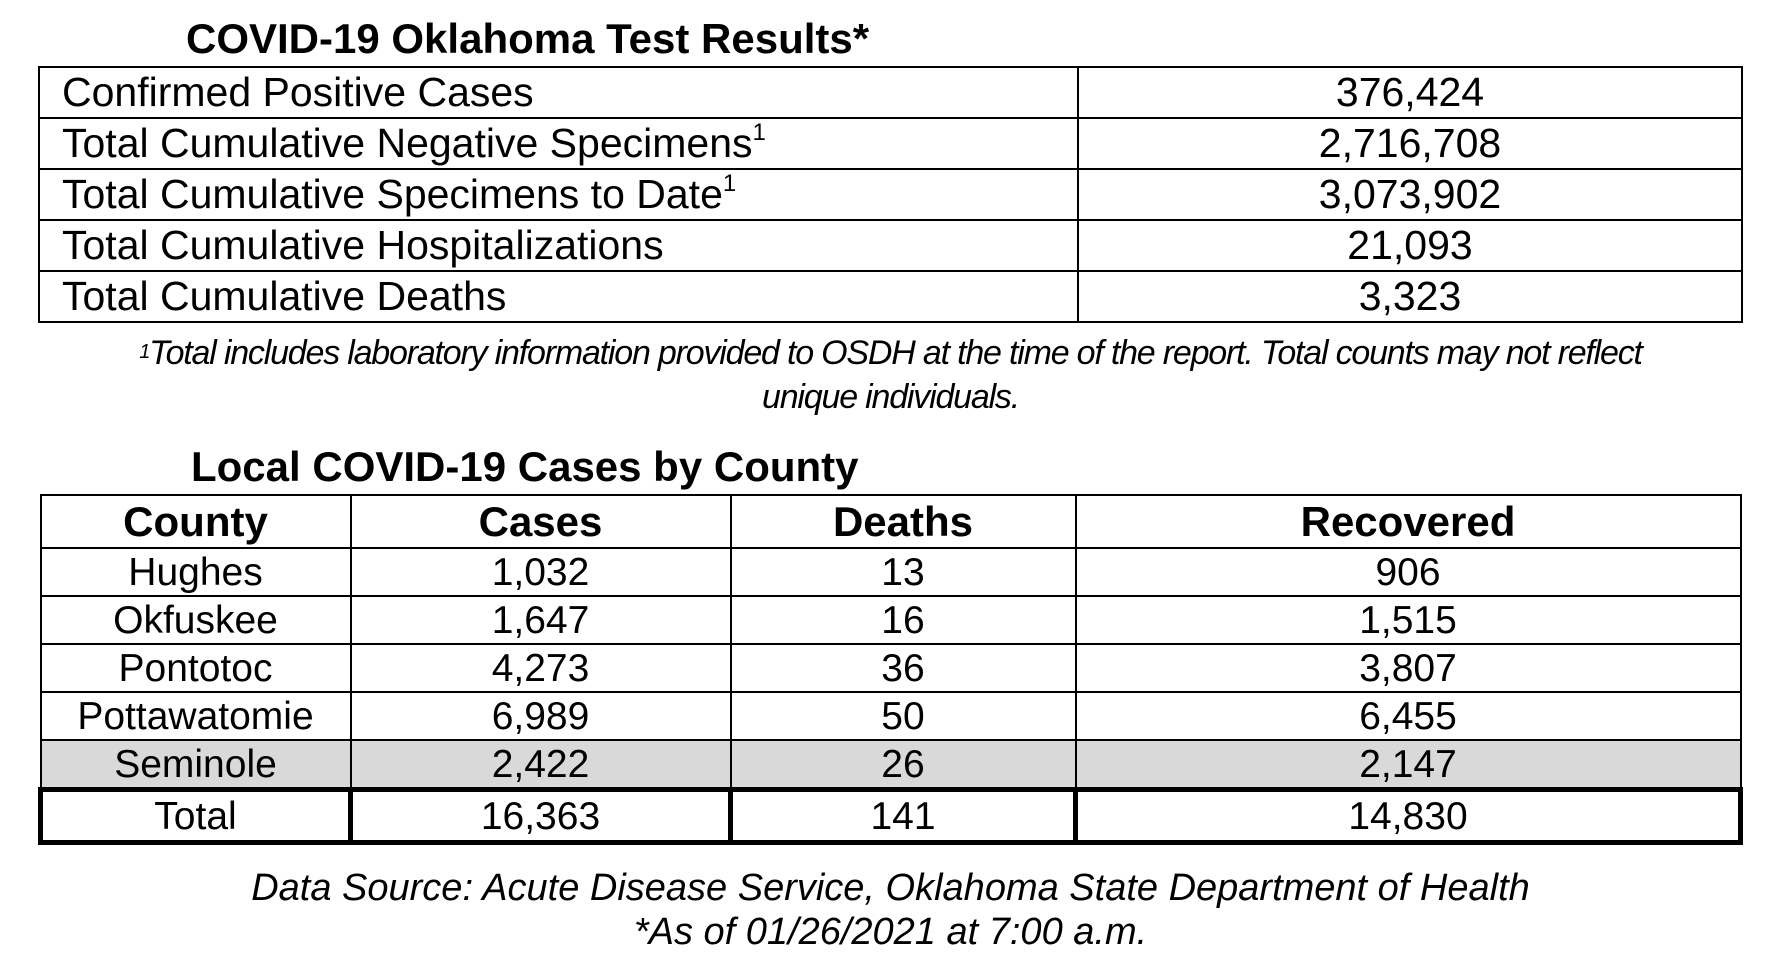 This screenshot has width=1773, height=962. What do you see at coordinates (540, 716) in the screenshot?
I see `cases-cell: 6,989` at bounding box center [540, 716].